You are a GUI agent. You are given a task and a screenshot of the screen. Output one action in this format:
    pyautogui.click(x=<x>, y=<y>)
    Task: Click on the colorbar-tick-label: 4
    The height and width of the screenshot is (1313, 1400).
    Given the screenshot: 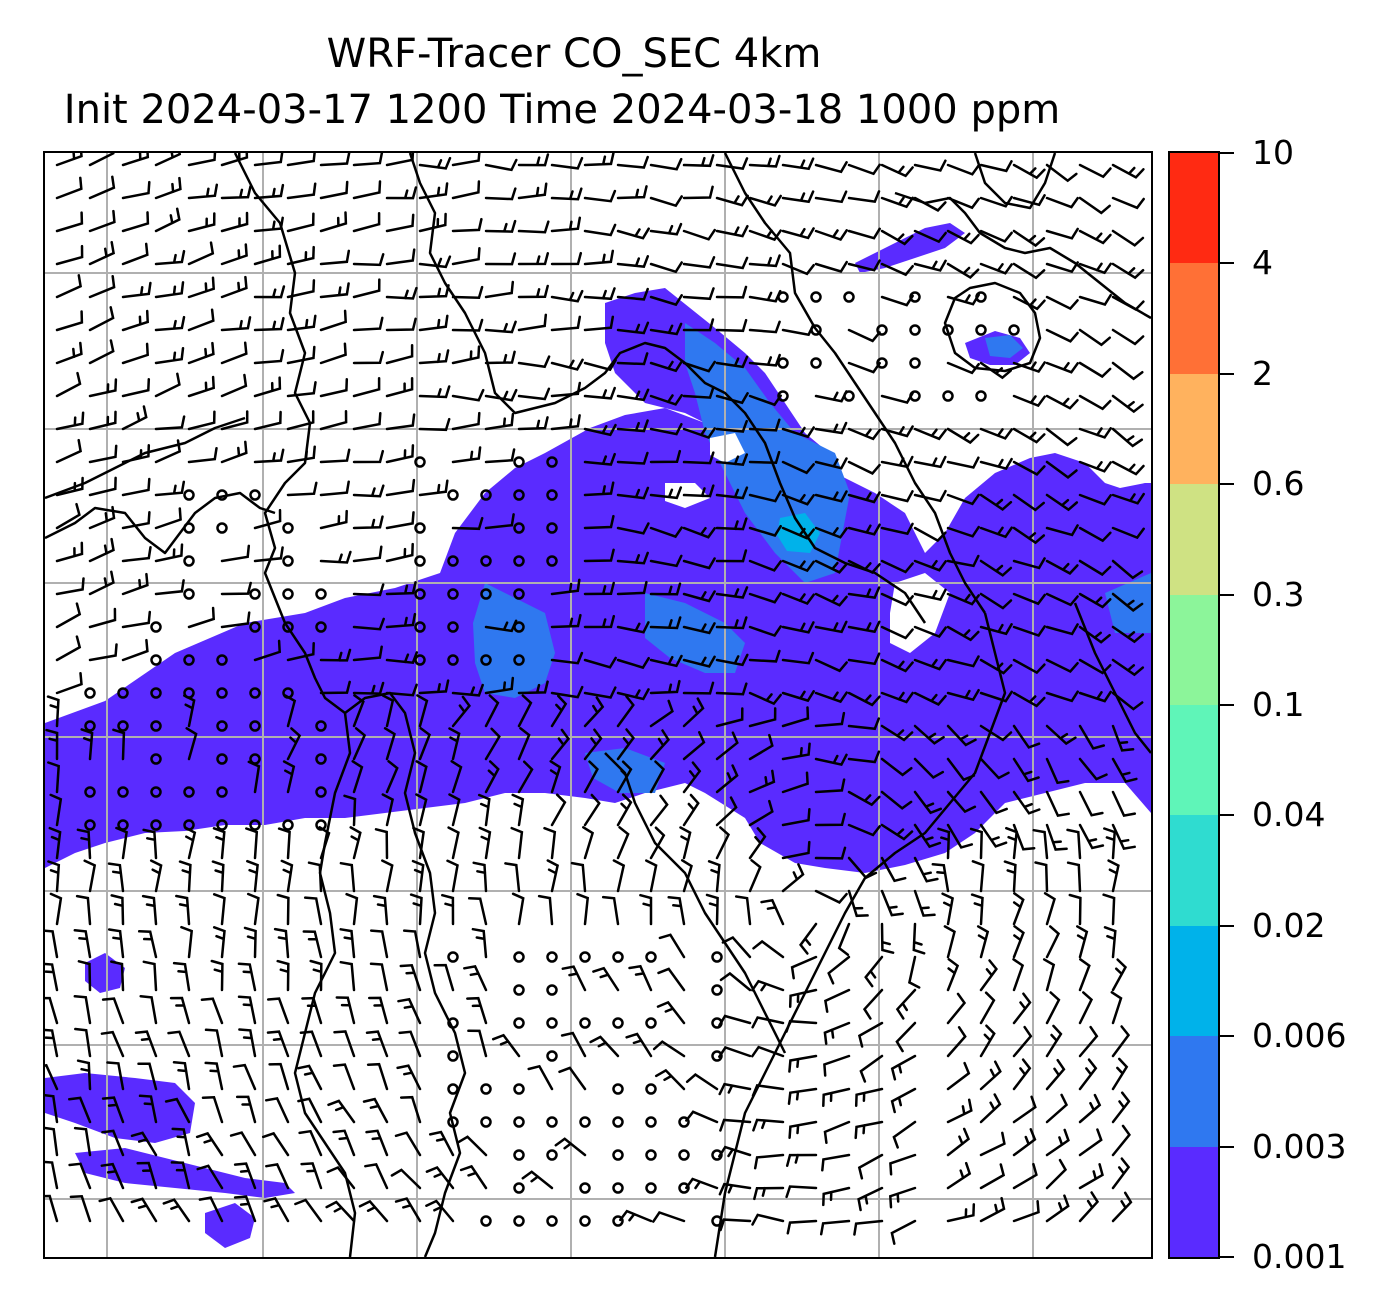 What is the action you would take?
    pyautogui.click(x=1262, y=263)
    